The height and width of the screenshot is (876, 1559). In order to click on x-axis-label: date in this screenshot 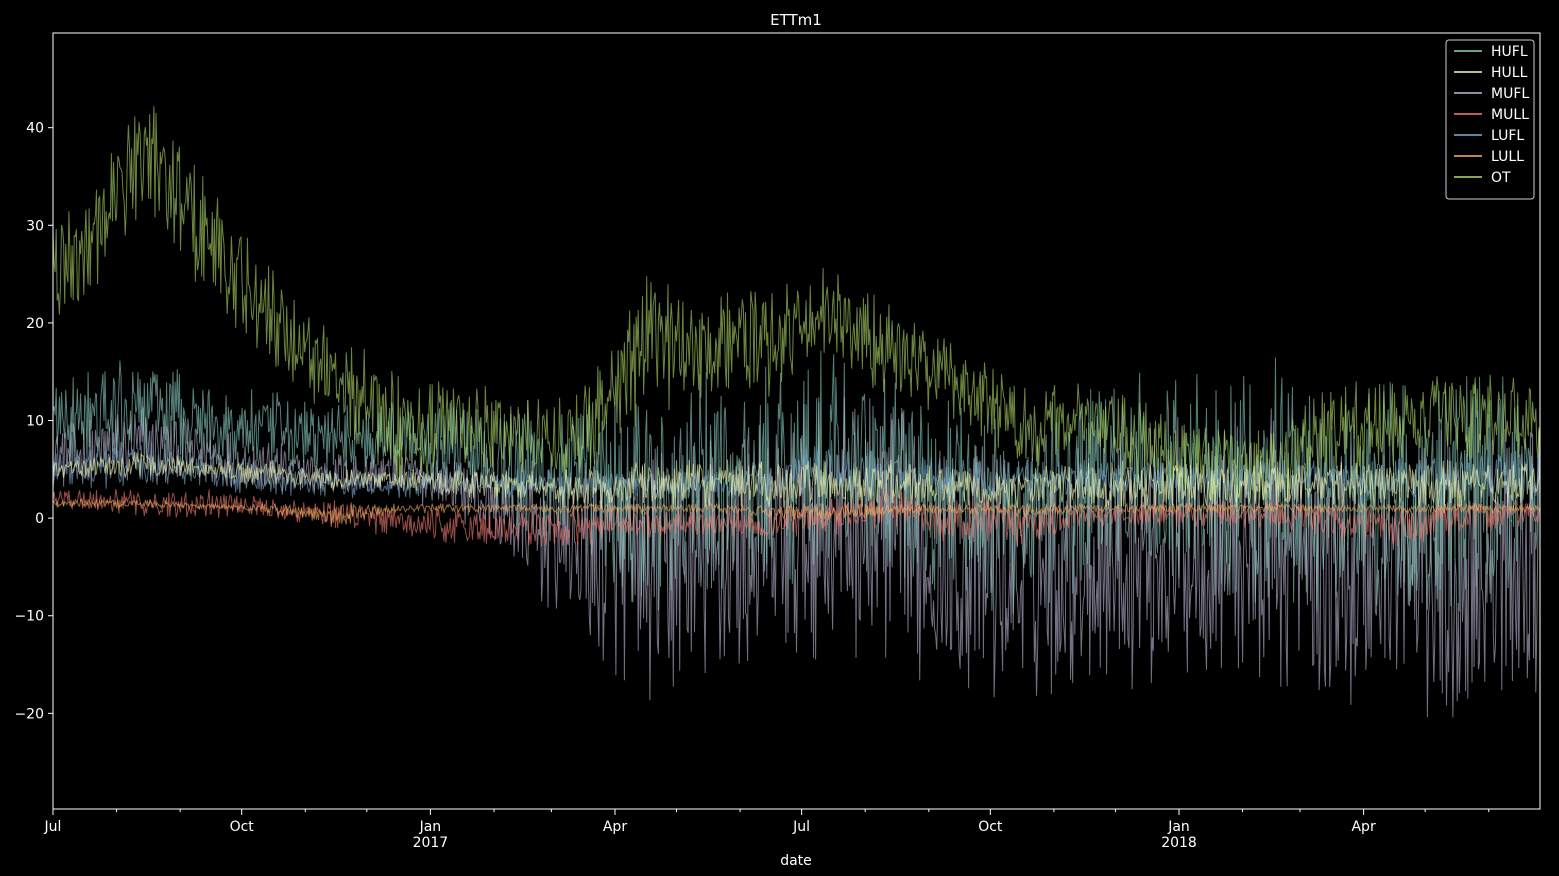, I will do `click(796, 861)`.